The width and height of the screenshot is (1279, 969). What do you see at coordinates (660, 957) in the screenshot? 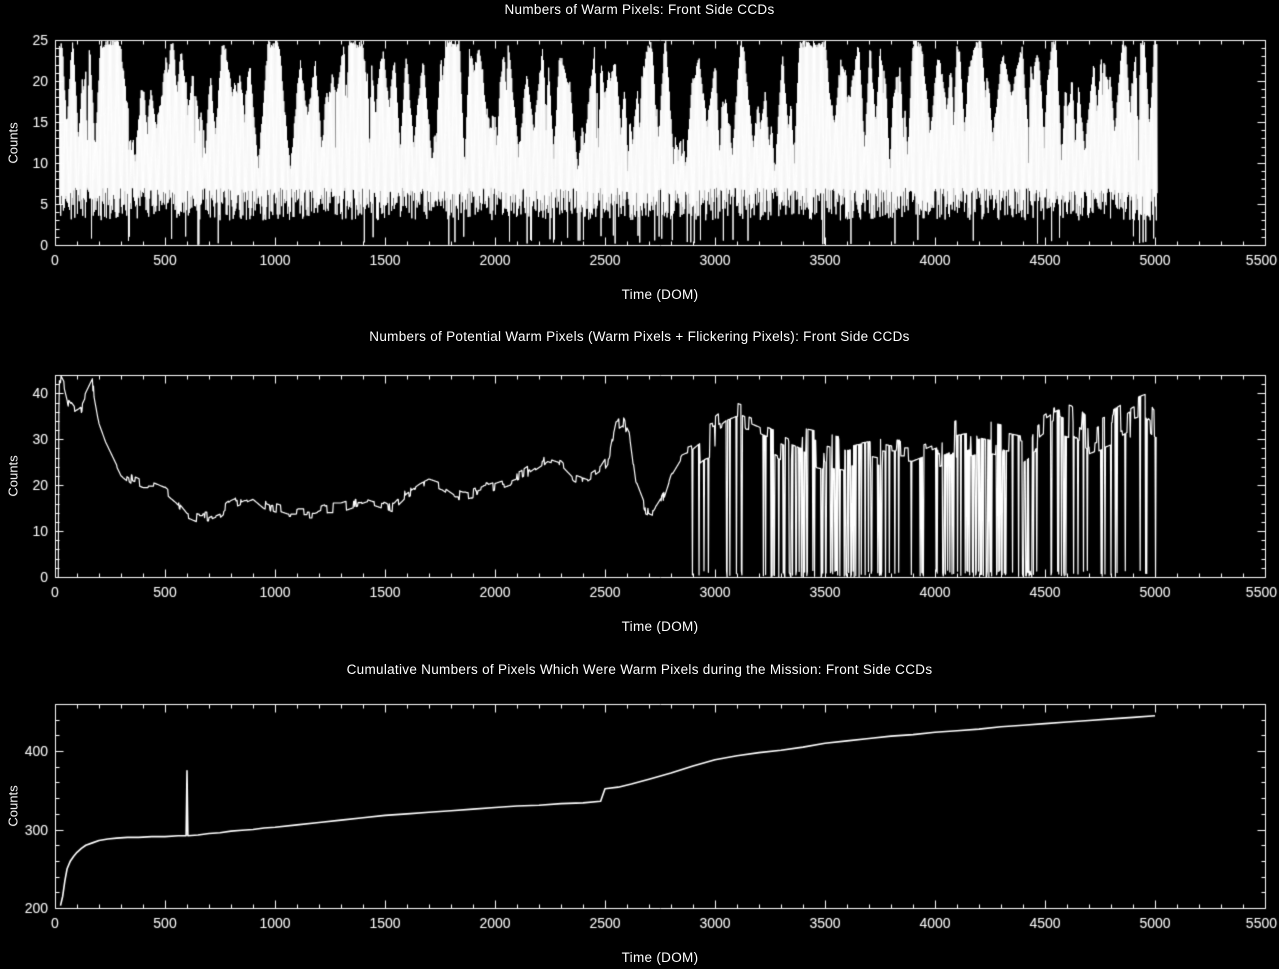
I see `cumulative-warm-pixels-x-axis-label: Time (DOM)` at bounding box center [660, 957].